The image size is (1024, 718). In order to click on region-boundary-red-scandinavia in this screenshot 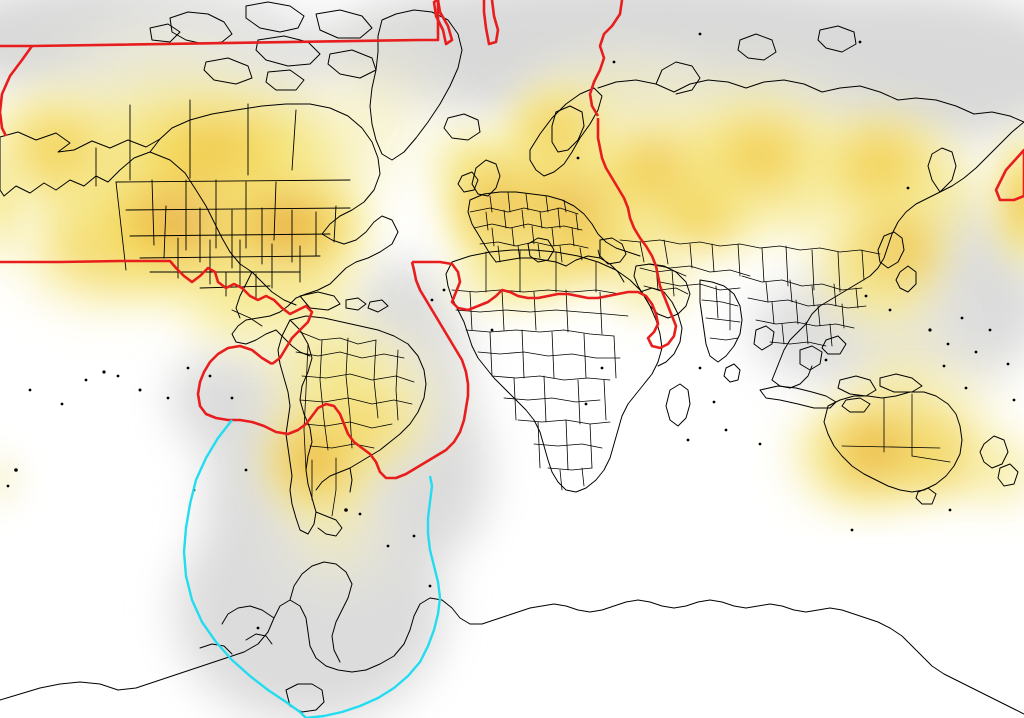, I will do `click(606, 58)`.